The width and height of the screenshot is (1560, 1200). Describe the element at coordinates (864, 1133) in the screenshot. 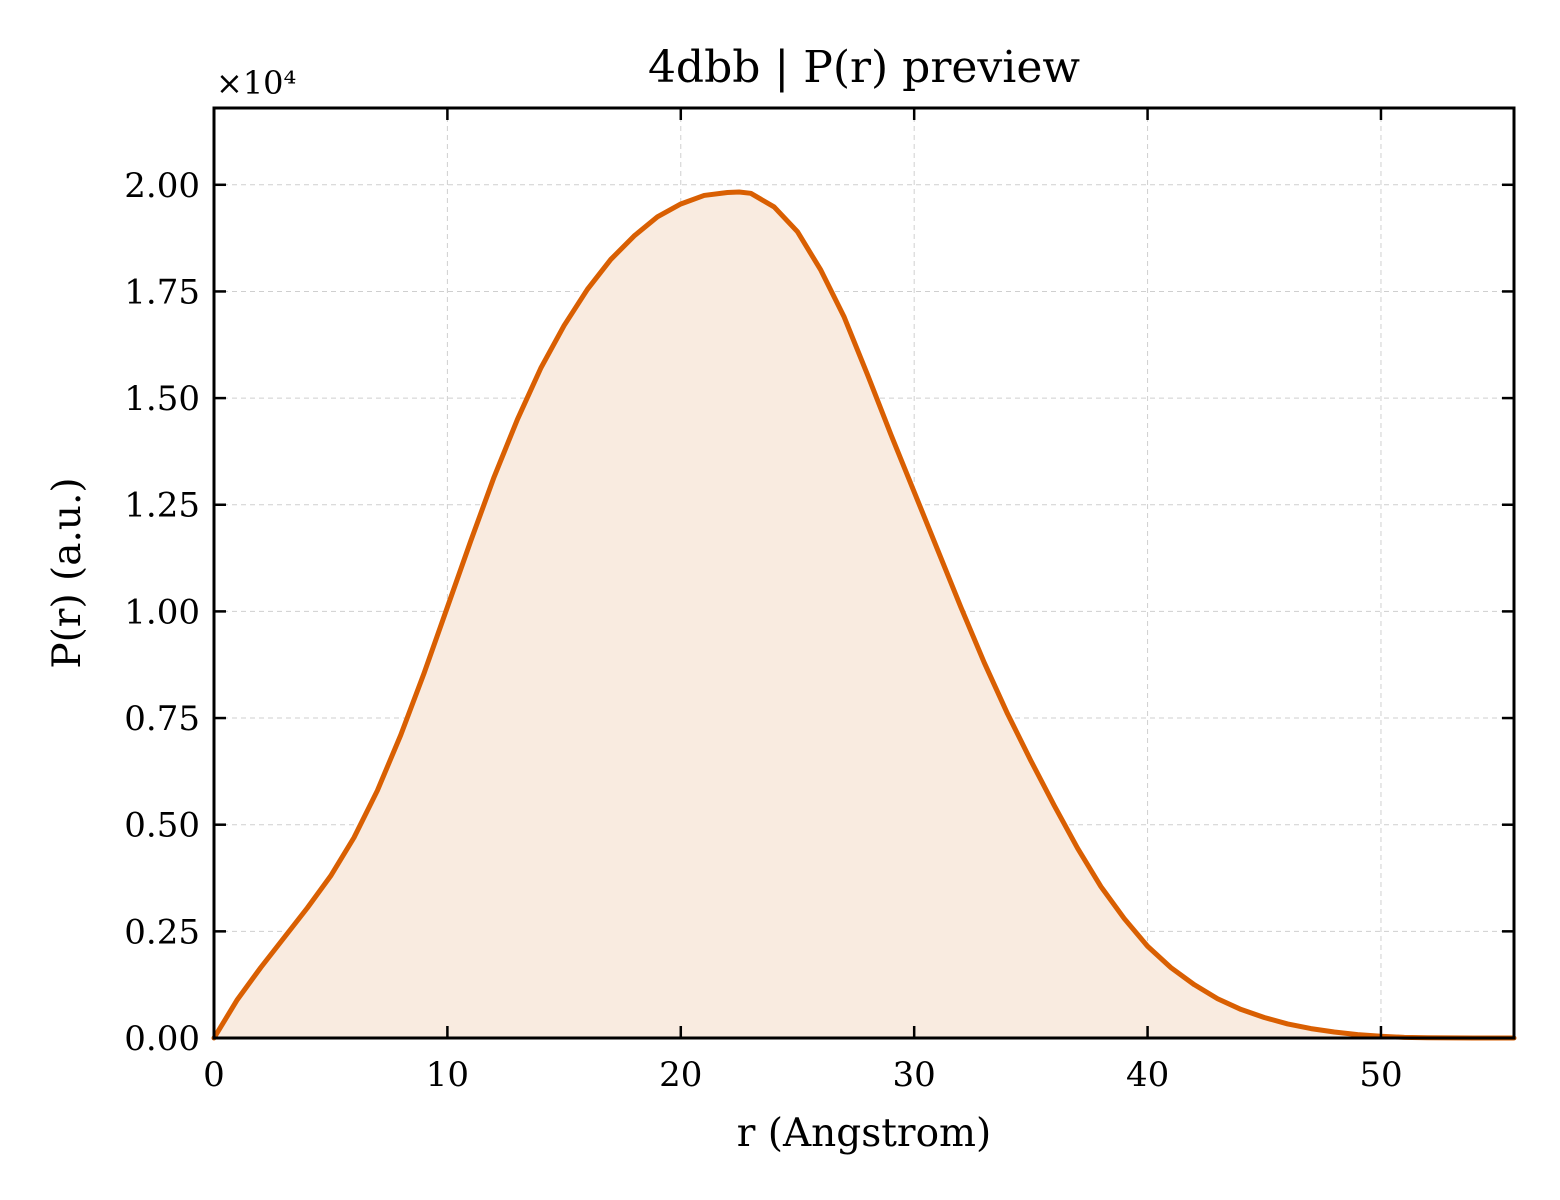

I see `x-axis-label: r (Angstrom)` at that location.